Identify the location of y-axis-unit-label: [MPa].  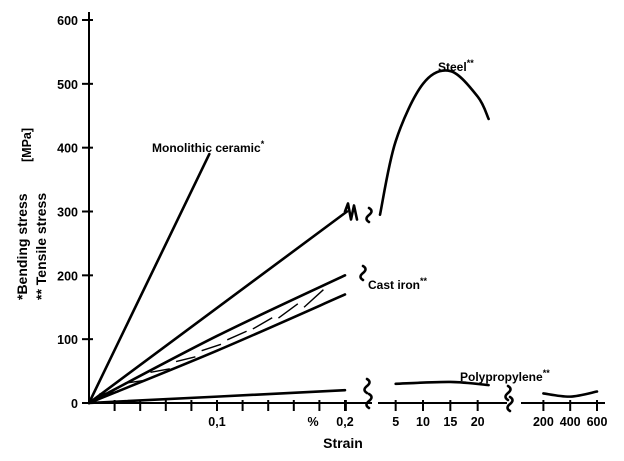
(27, 145).